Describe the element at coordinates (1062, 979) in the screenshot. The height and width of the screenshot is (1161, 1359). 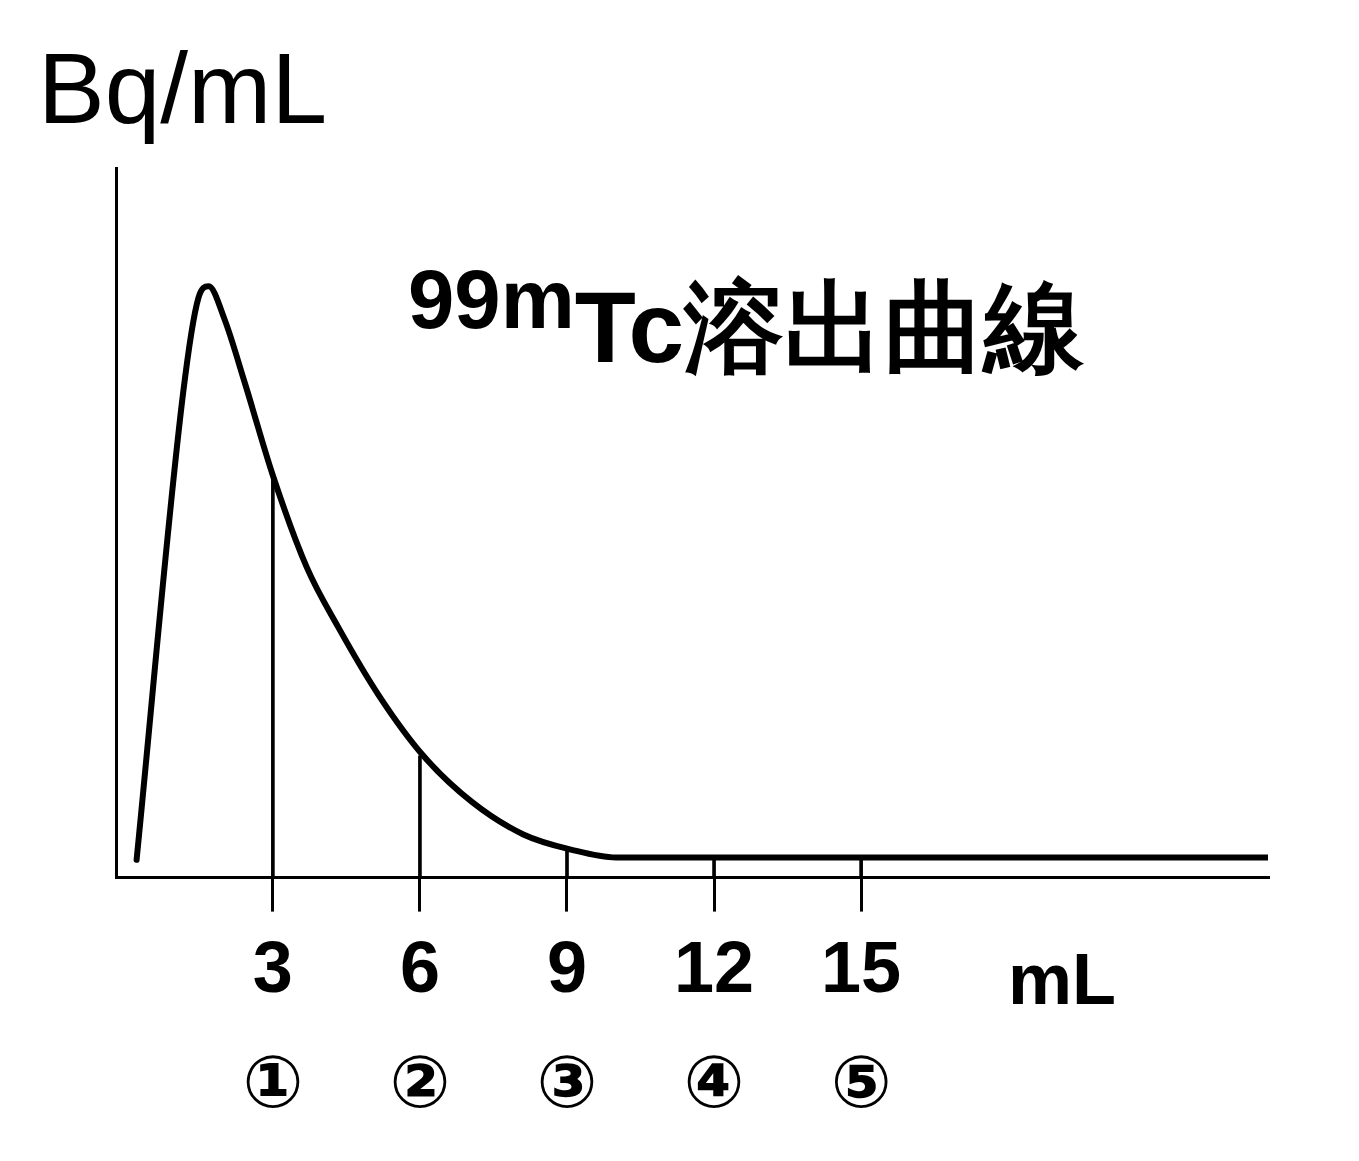
I see `x-axis-title: mL` at that location.